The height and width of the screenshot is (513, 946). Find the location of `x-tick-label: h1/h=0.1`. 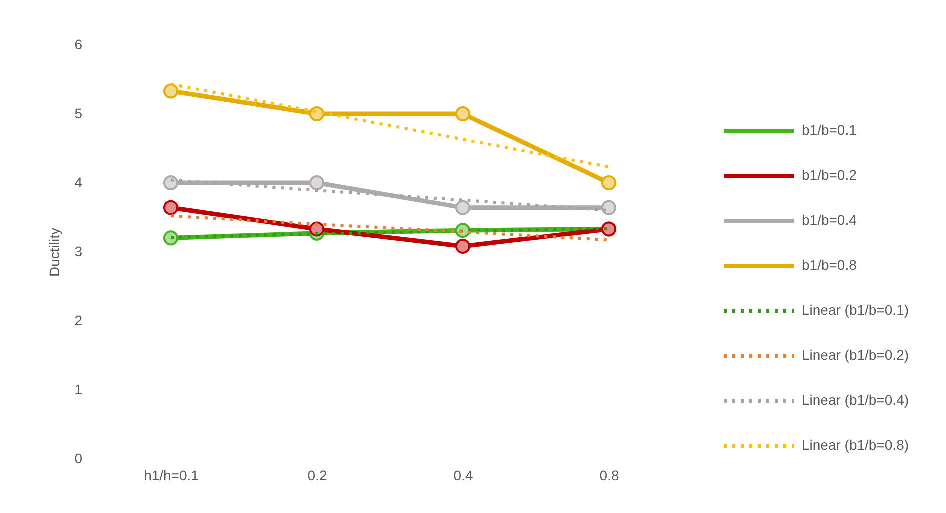

x-tick-label: h1/h=0.1 is located at coordinates (172, 476).